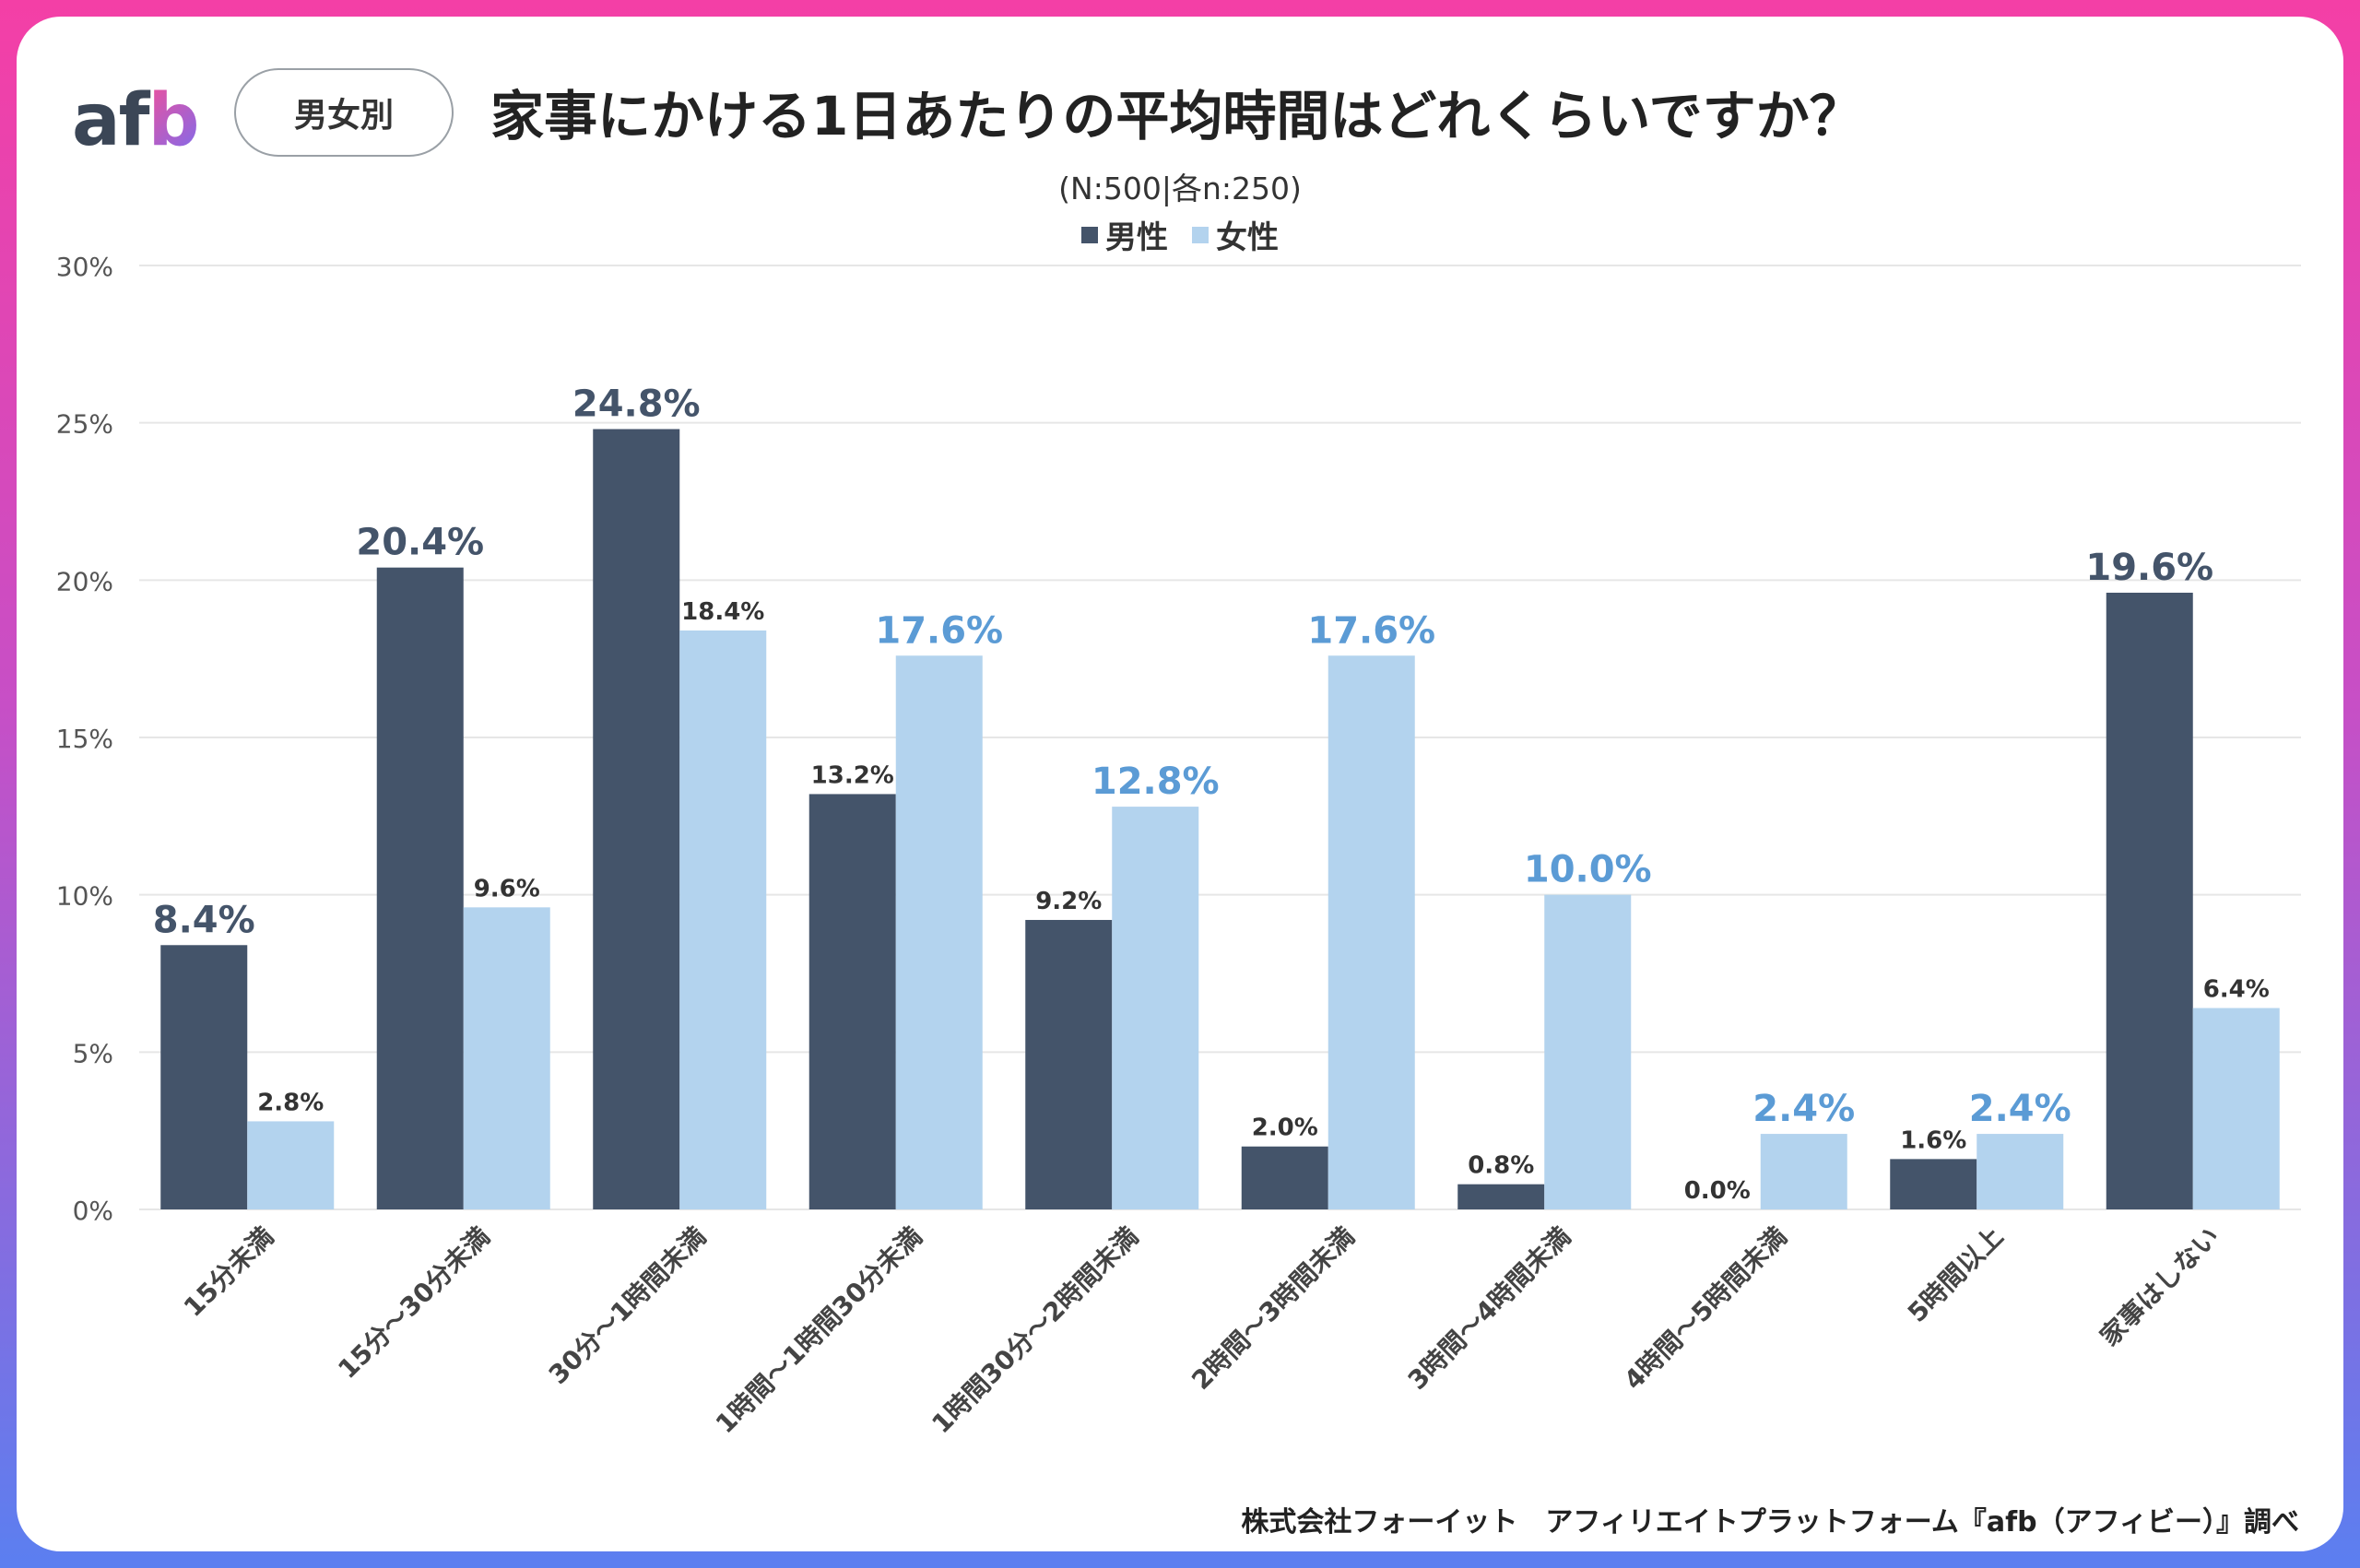 The image size is (2360, 1568). What do you see at coordinates (93, 1053) in the screenshot?
I see `y-tick-label: 5%` at bounding box center [93, 1053].